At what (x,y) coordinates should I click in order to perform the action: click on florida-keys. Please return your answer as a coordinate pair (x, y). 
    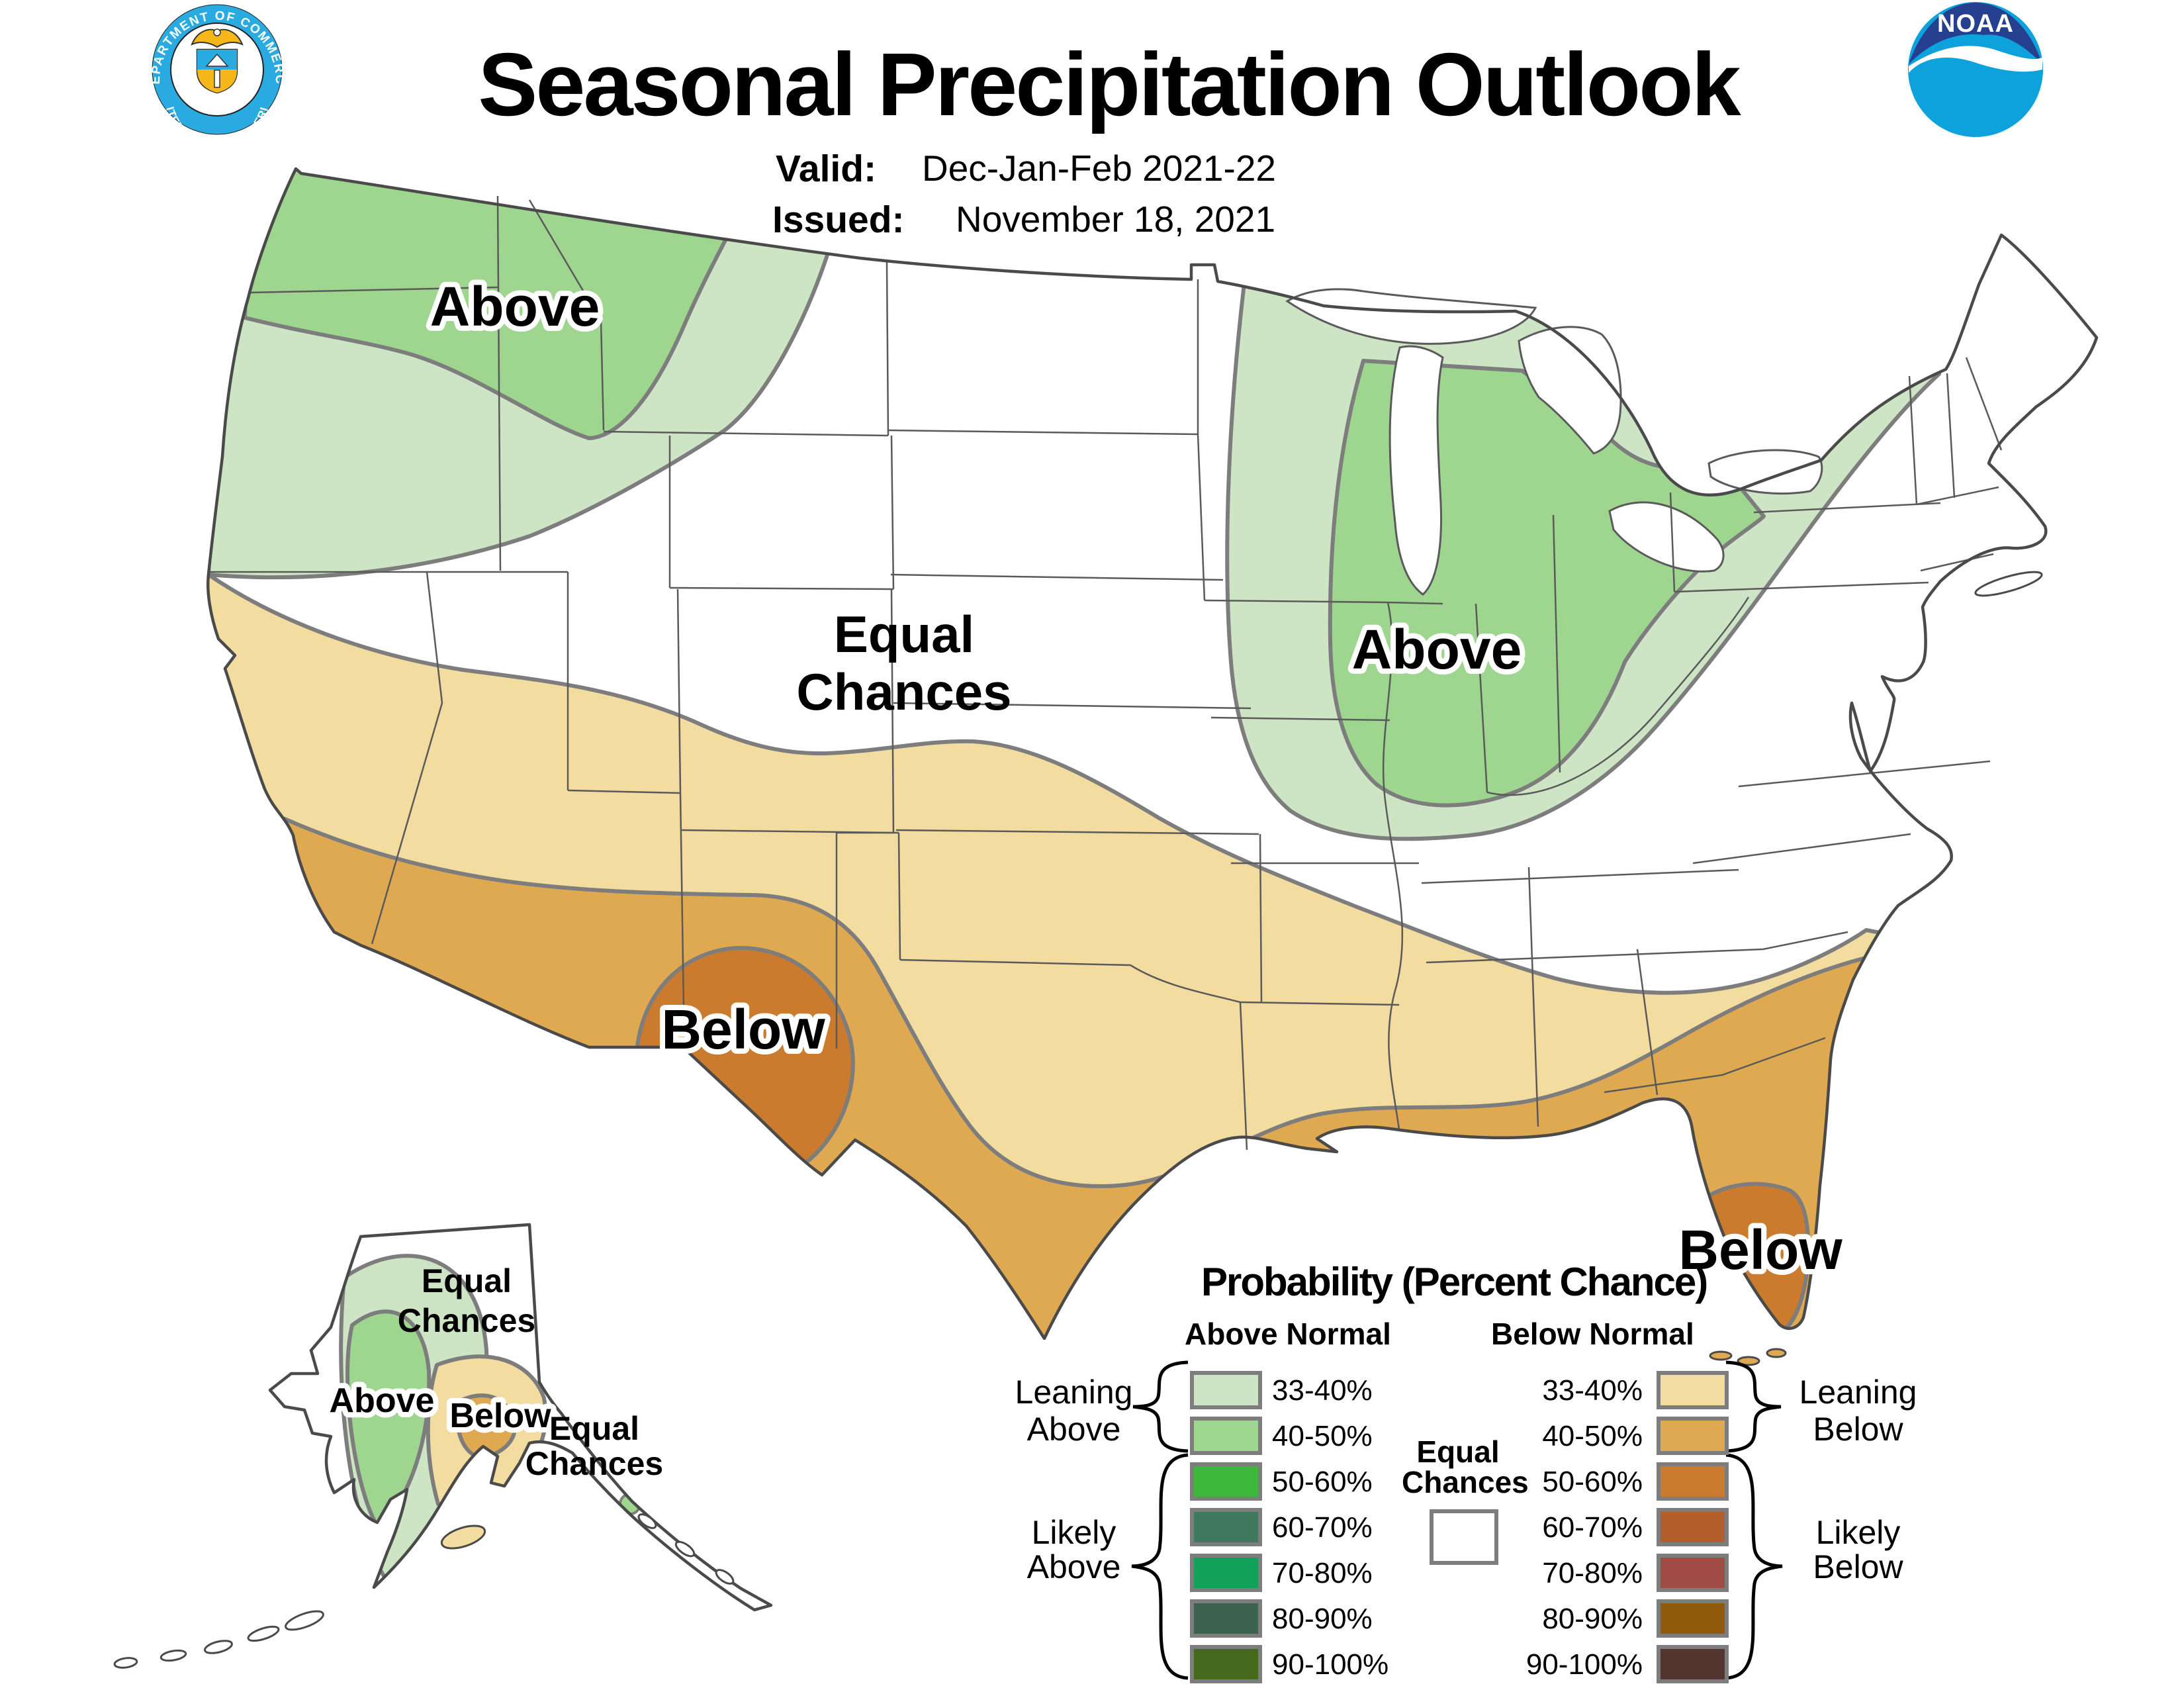
    Looking at the image, I should click on (1748, 1357).